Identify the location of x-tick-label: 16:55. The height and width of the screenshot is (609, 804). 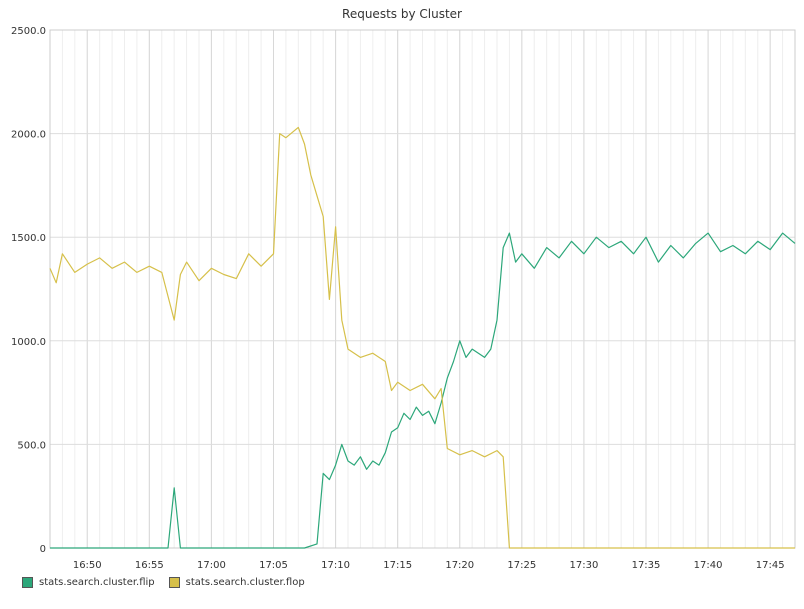
(149, 565).